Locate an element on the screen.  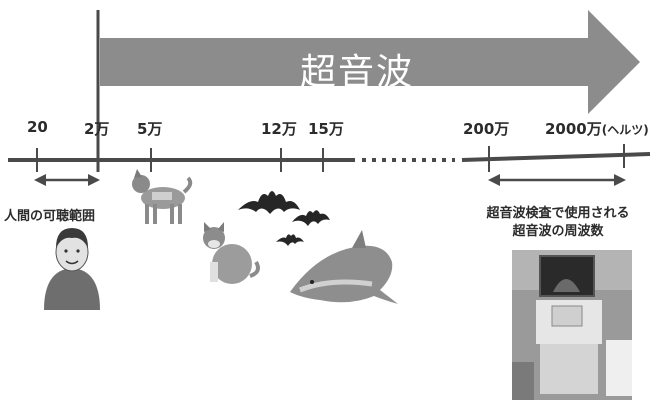
bat-icon is located at coordinates (284, 218).